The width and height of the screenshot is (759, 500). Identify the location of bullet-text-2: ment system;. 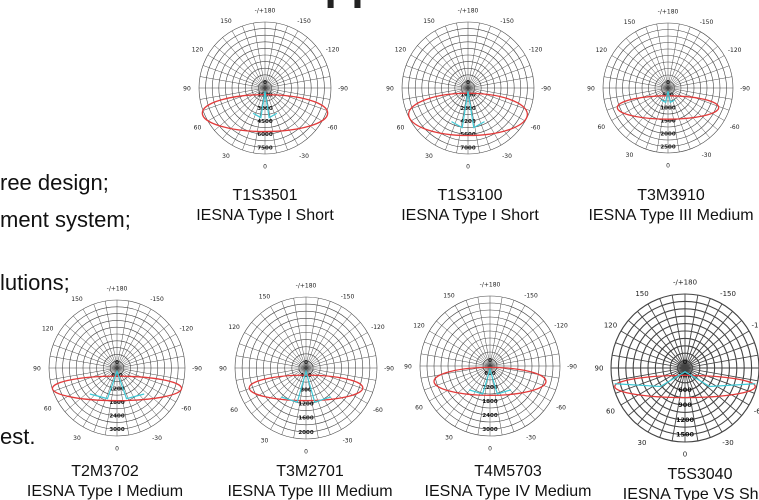
(65, 219).